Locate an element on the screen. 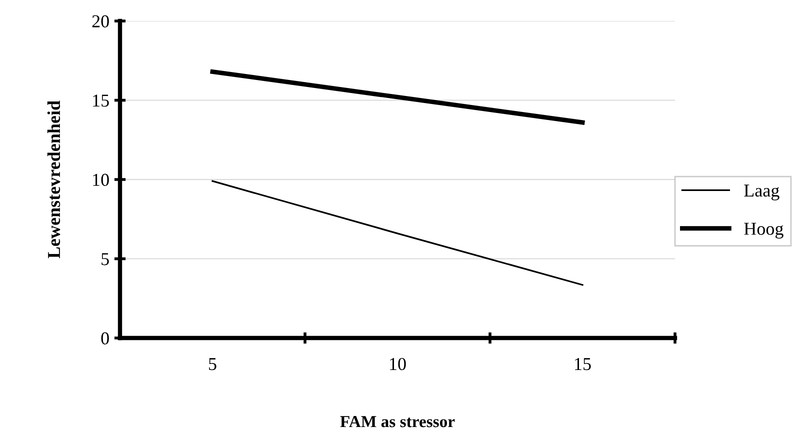  x-tick-label: 5 is located at coordinates (212, 364).